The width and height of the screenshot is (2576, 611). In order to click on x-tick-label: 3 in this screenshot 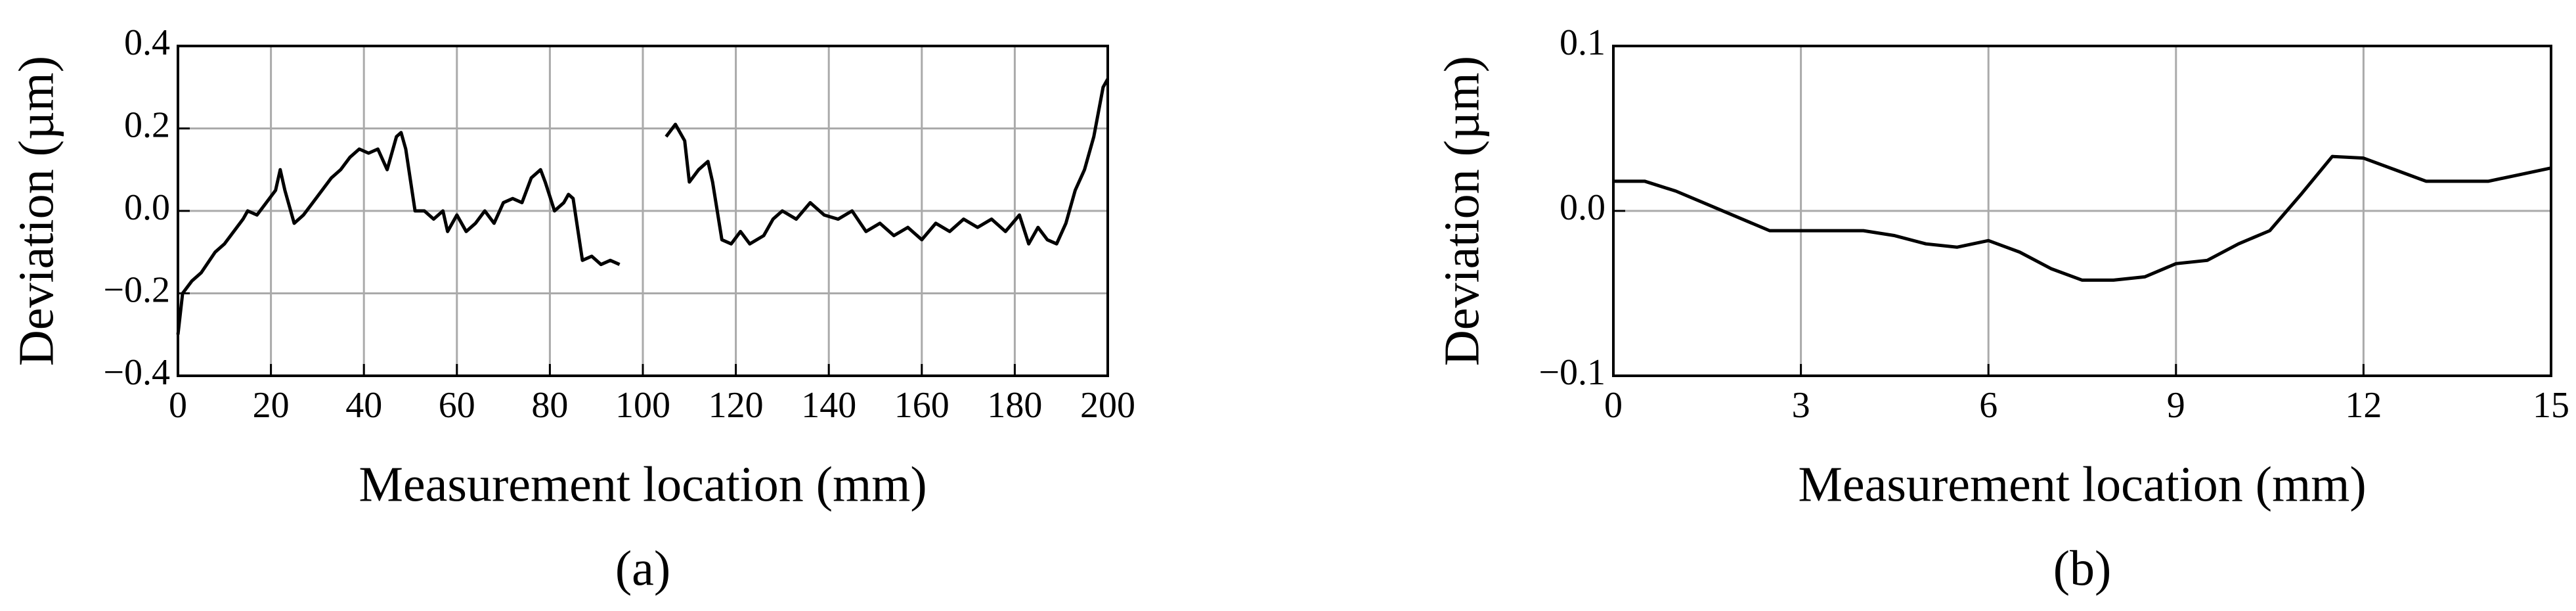, I will do `click(1801, 405)`.